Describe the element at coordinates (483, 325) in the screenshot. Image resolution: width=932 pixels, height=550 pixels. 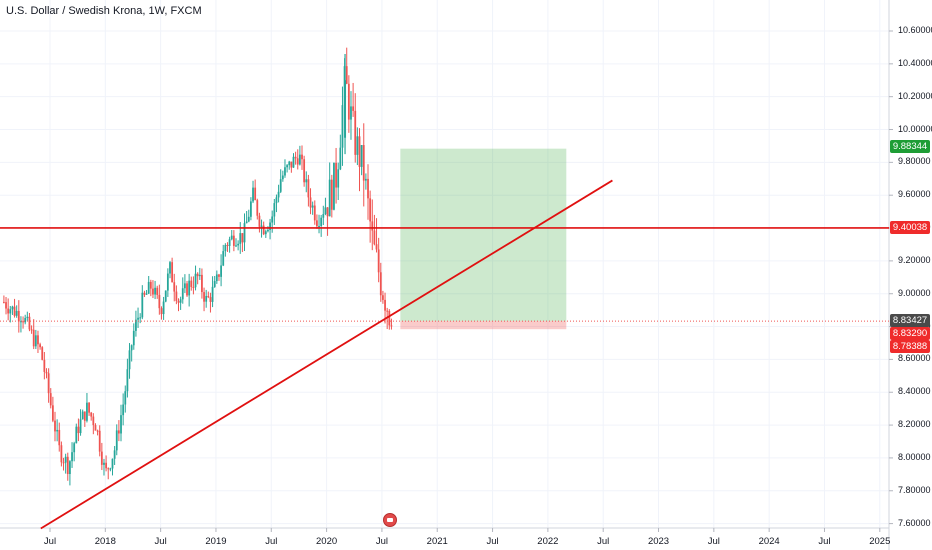
I see `position-stop-zone` at that location.